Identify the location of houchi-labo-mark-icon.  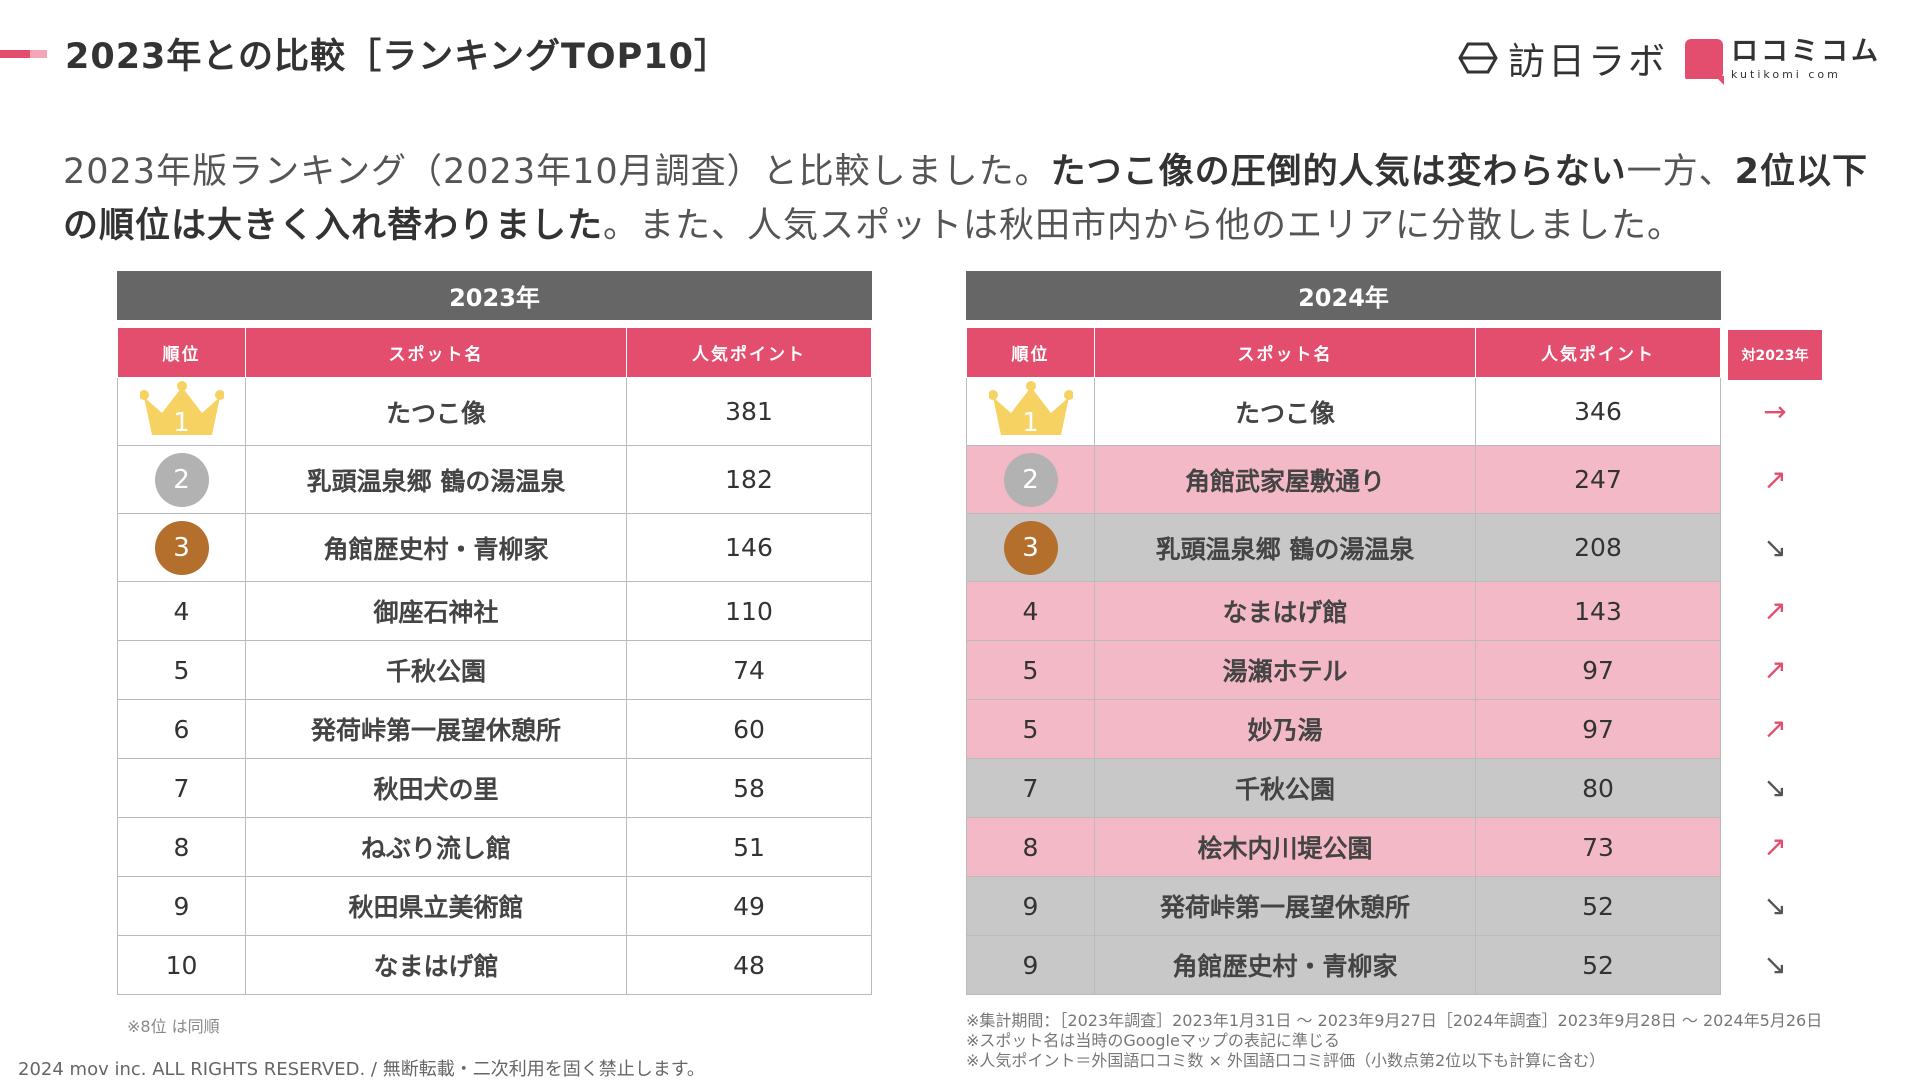
(1478, 58).